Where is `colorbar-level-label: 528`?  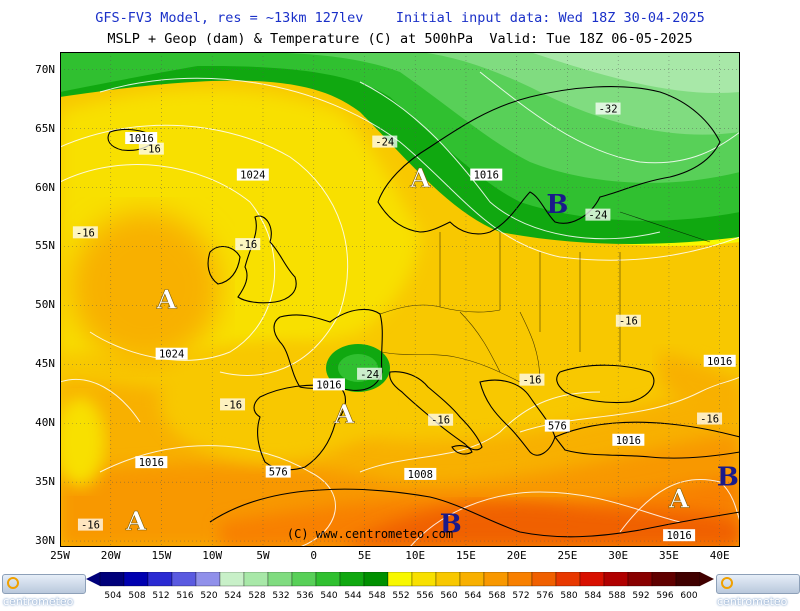
colorbar-level-label: 528 is located at coordinates (256, 595).